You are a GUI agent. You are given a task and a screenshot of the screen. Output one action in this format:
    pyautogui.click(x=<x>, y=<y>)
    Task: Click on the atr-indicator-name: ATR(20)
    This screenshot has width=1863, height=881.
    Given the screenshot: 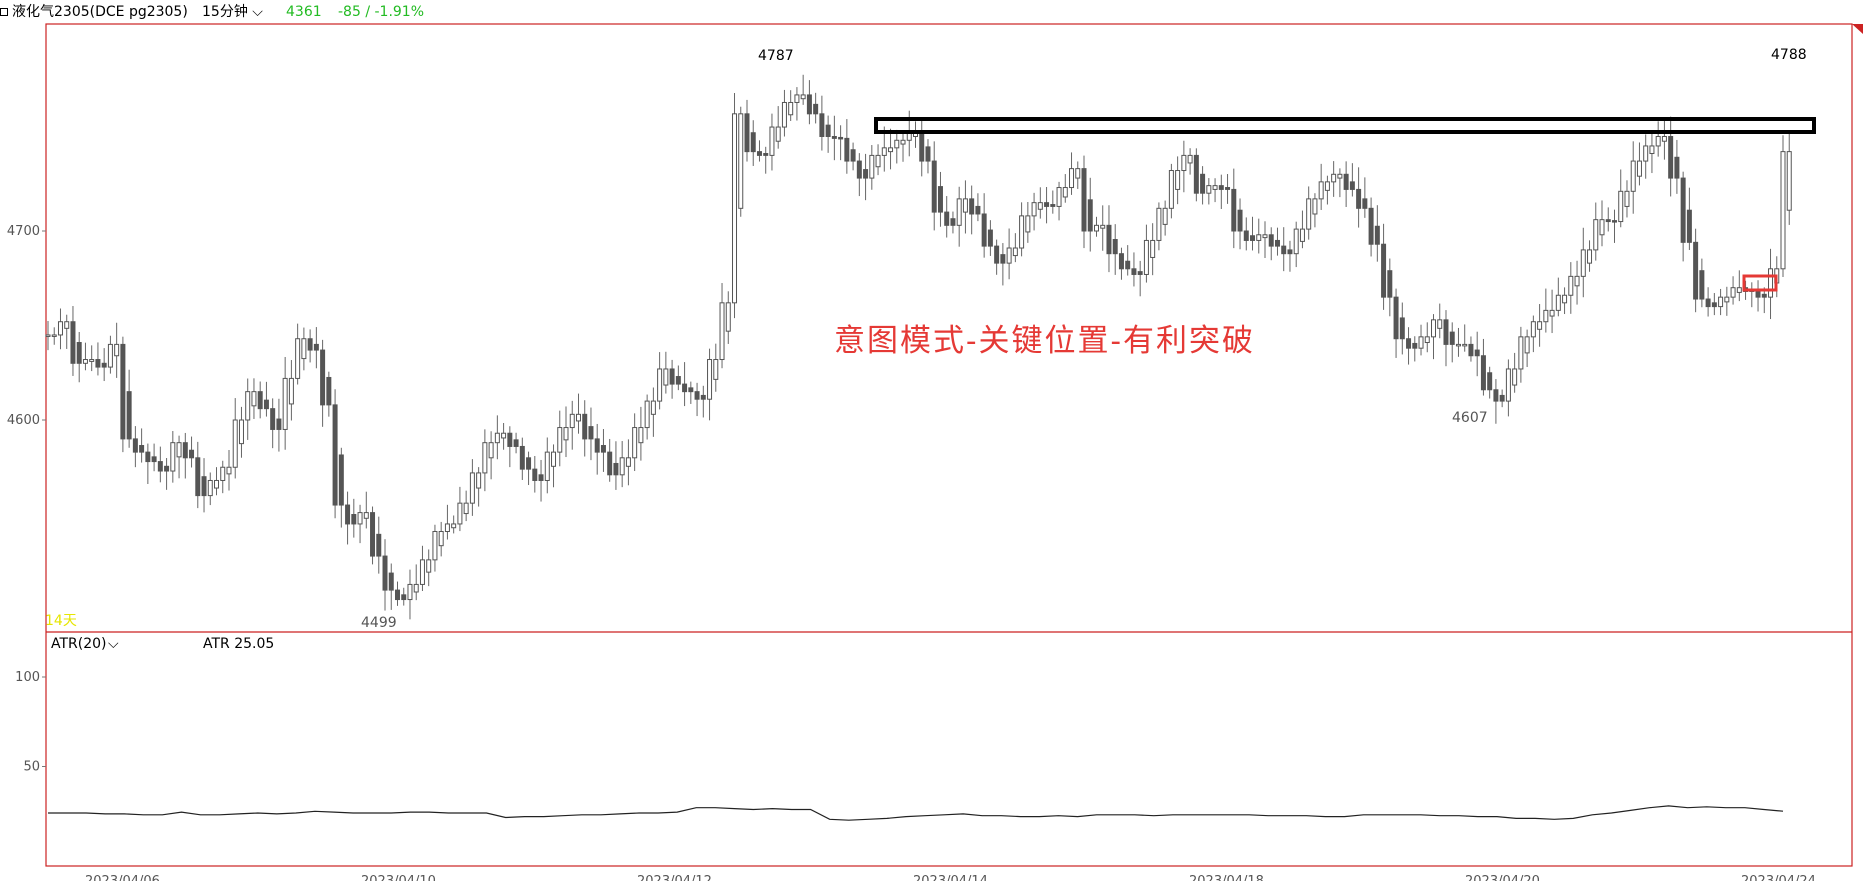 What is the action you would take?
    pyautogui.click(x=79, y=644)
    